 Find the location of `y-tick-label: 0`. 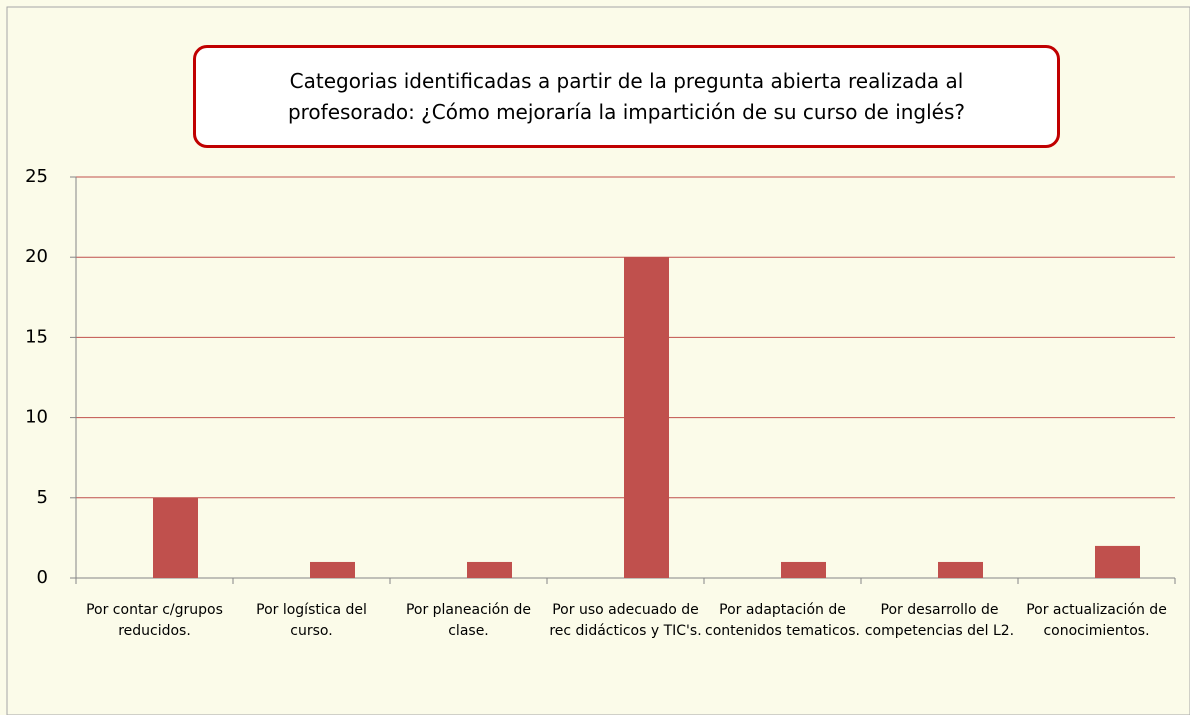

y-tick-label: 0 is located at coordinates (42, 577).